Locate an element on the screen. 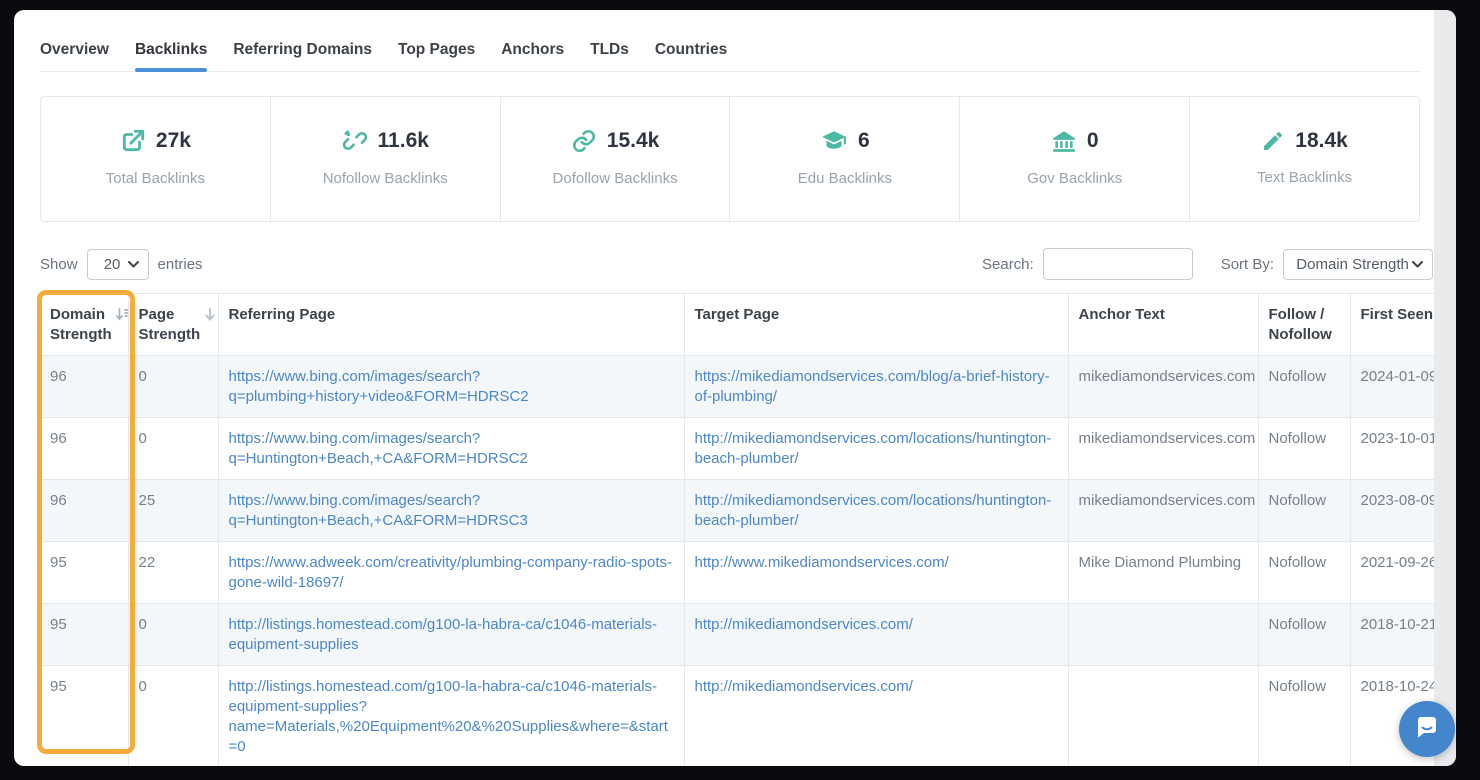  stat-value: 0 is located at coordinates (1092, 140).